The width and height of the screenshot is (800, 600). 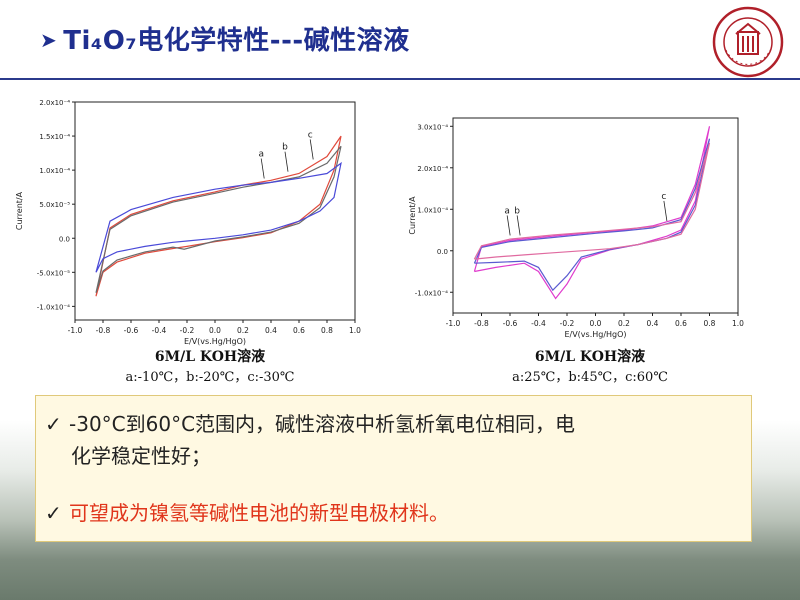 I want to click on chart-caption-left: 6M/L KOH溶液 a:-10℃，b:-20℃，c:-30℃, so click(x=210, y=365).